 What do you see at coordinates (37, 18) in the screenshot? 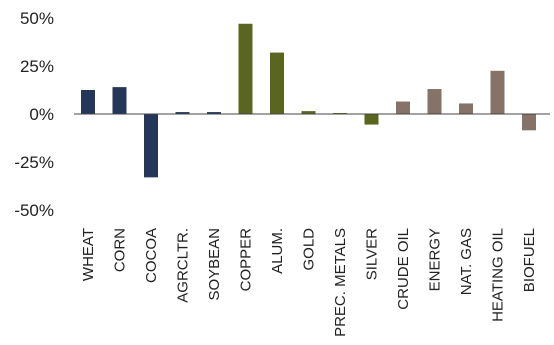
I see `y-tick-label: 50%` at bounding box center [37, 18].